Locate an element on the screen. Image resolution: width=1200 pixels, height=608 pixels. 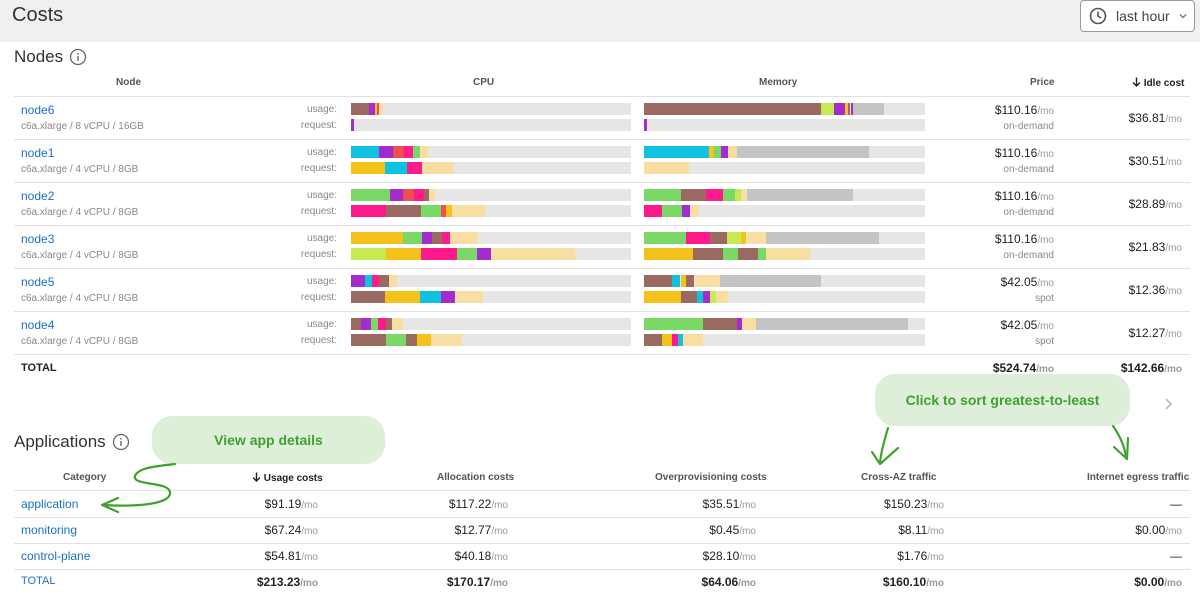
col-node: Node is located at coordinates (128, 82).